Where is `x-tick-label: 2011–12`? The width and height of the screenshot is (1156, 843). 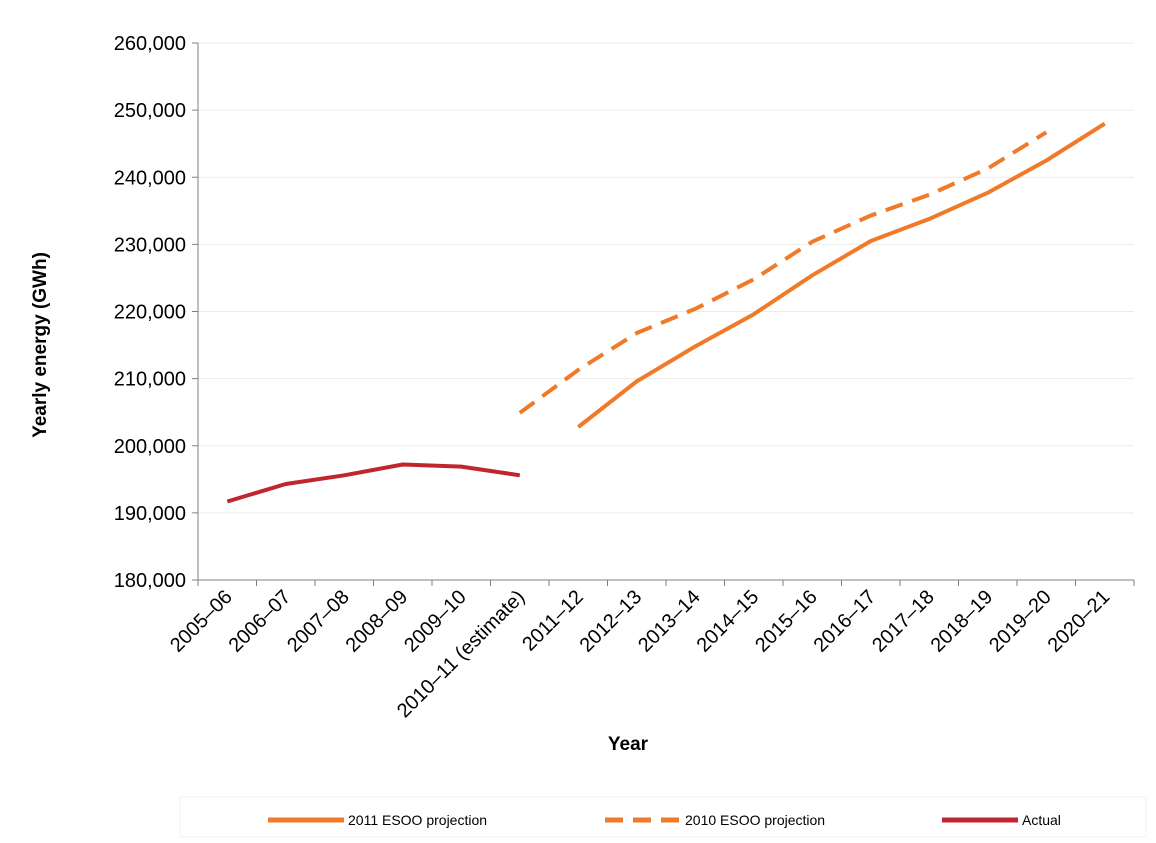
x-tick-label: 2011–12 is located at coordinates (553, 621).